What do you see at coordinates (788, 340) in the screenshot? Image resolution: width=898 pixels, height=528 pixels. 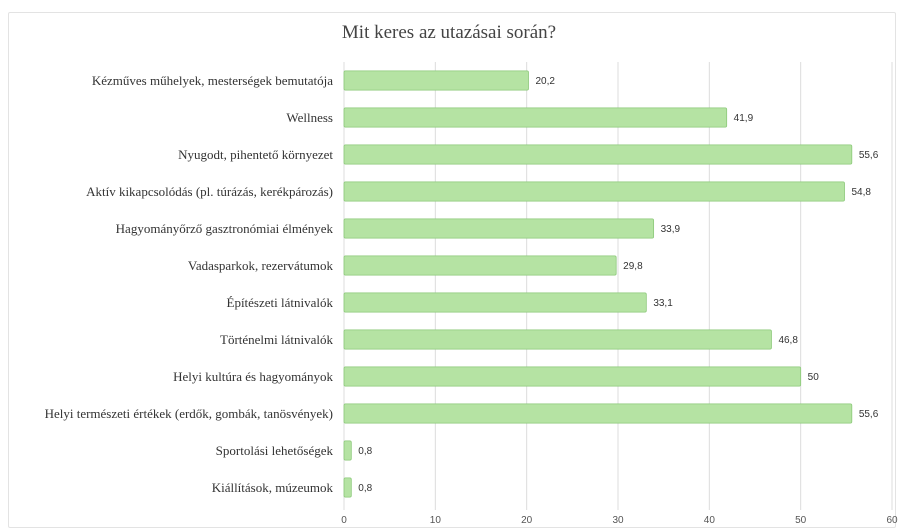 I see `data-label: 46,8` at bounding box center [788, 340].